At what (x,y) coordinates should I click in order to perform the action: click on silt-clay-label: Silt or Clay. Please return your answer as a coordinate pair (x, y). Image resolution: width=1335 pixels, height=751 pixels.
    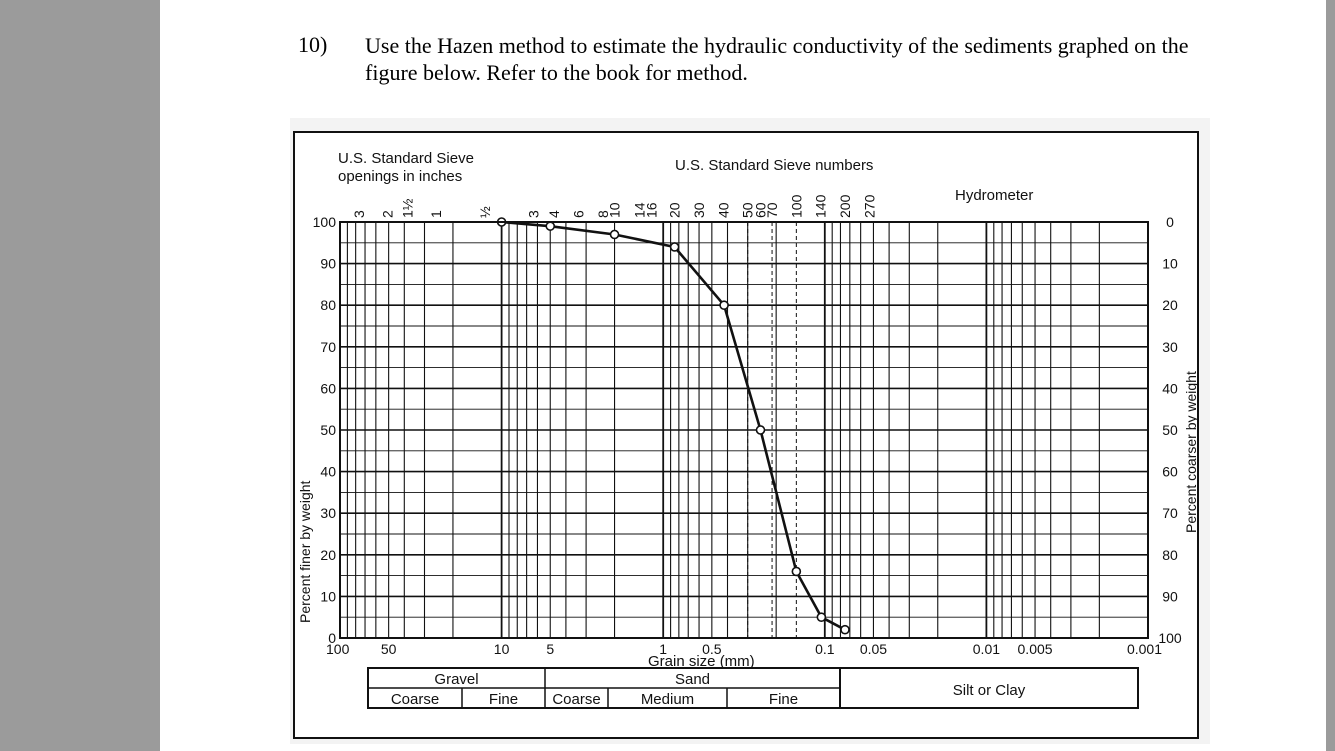
    Looking at the image, I should click on (989, 690).